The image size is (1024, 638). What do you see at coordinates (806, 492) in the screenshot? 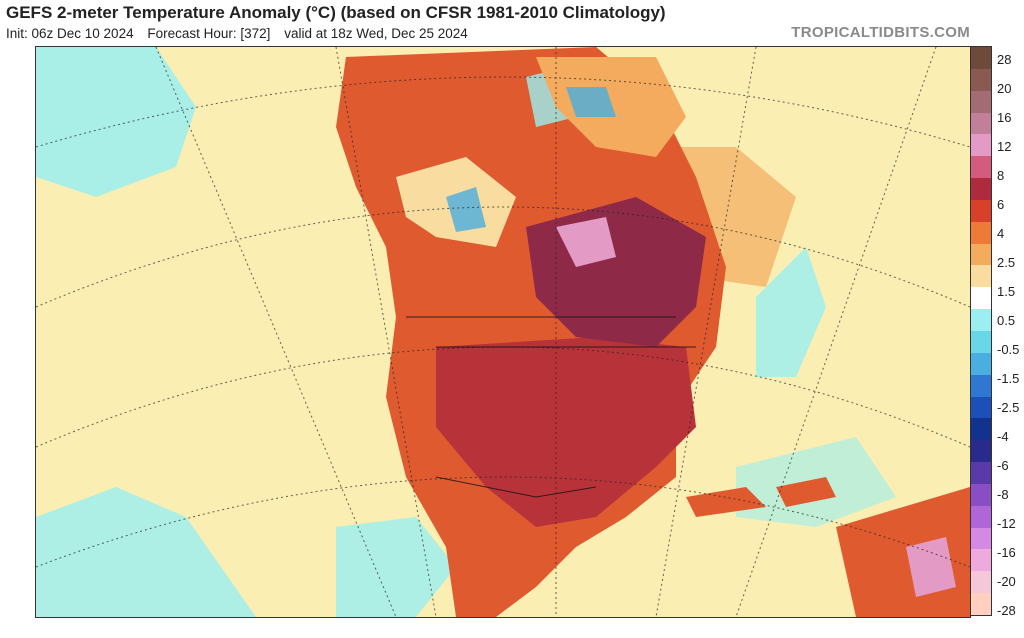
I see `hispaniola-warm` at bounding box center [806, 492].